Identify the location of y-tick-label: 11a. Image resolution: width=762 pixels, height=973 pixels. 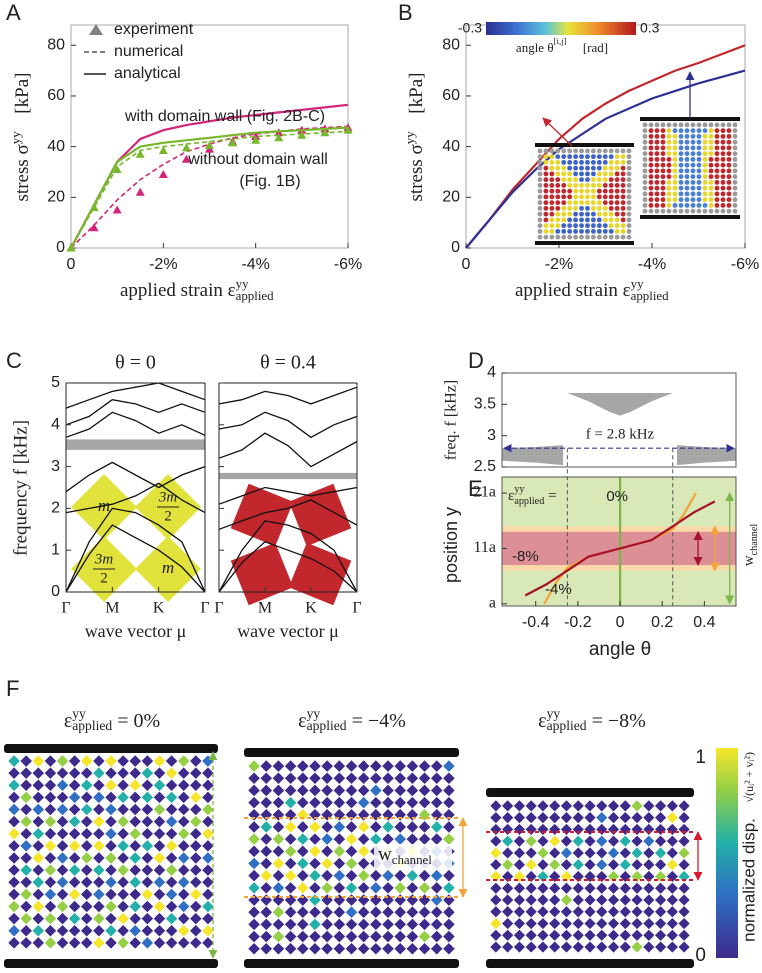
(484, 547).